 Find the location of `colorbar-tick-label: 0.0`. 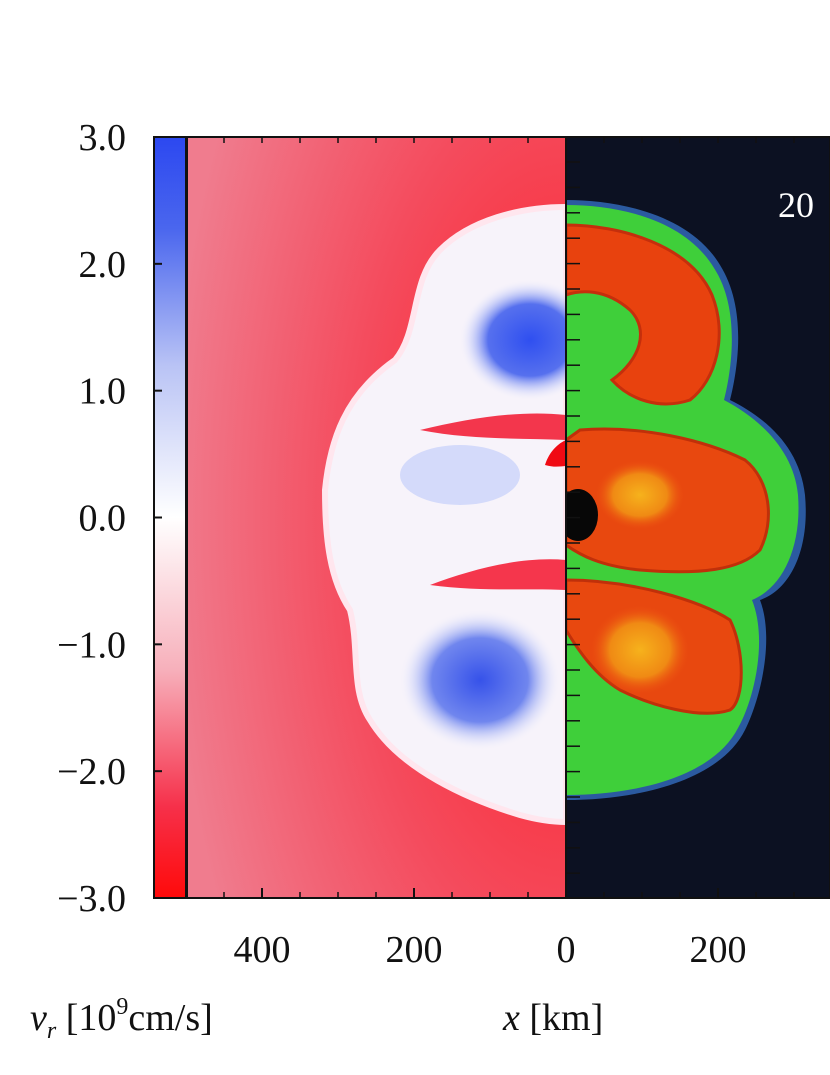

colorbar-tick-label: 0.0 is located at coordinates (103, 519).